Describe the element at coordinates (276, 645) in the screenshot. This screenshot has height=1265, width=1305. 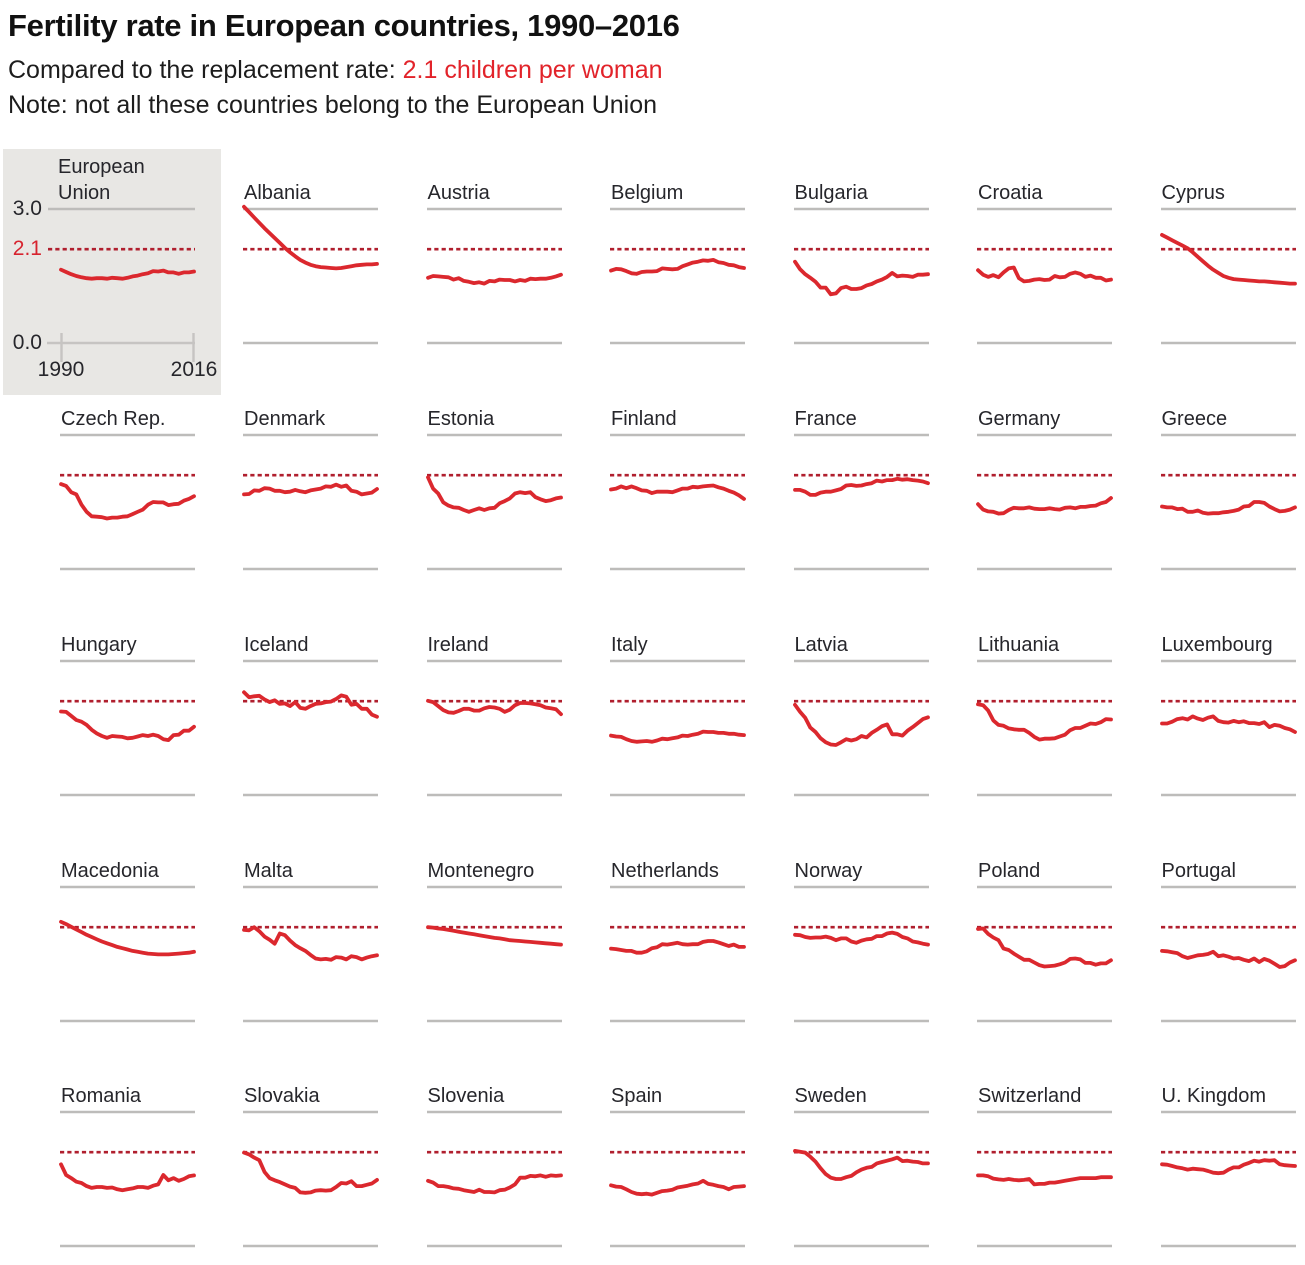
I see `panel-label-iceland: Iceland` at that location.